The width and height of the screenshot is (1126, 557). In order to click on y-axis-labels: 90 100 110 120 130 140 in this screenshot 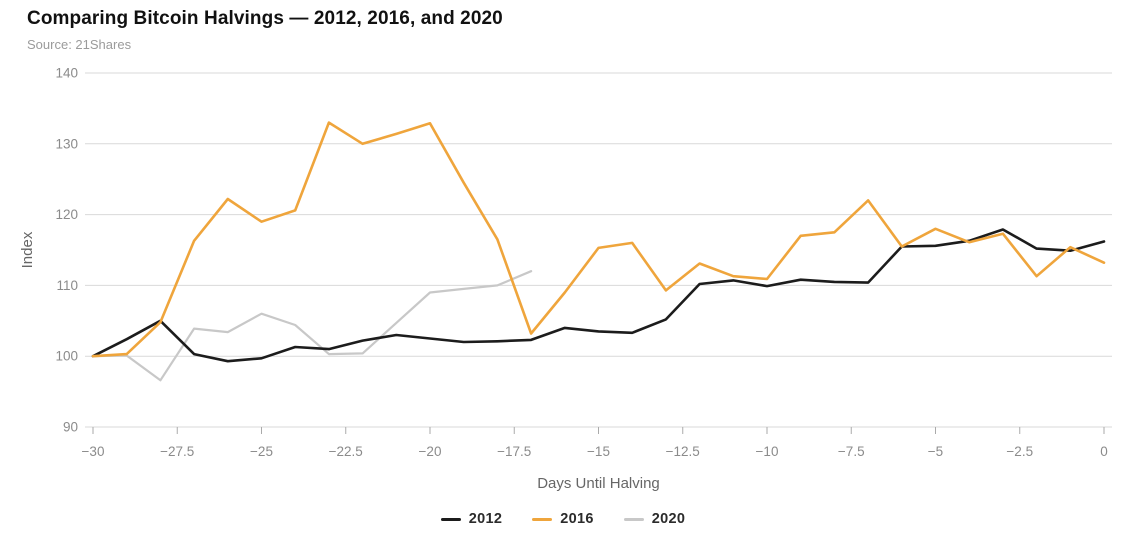, I will do `click(66, 250)`.